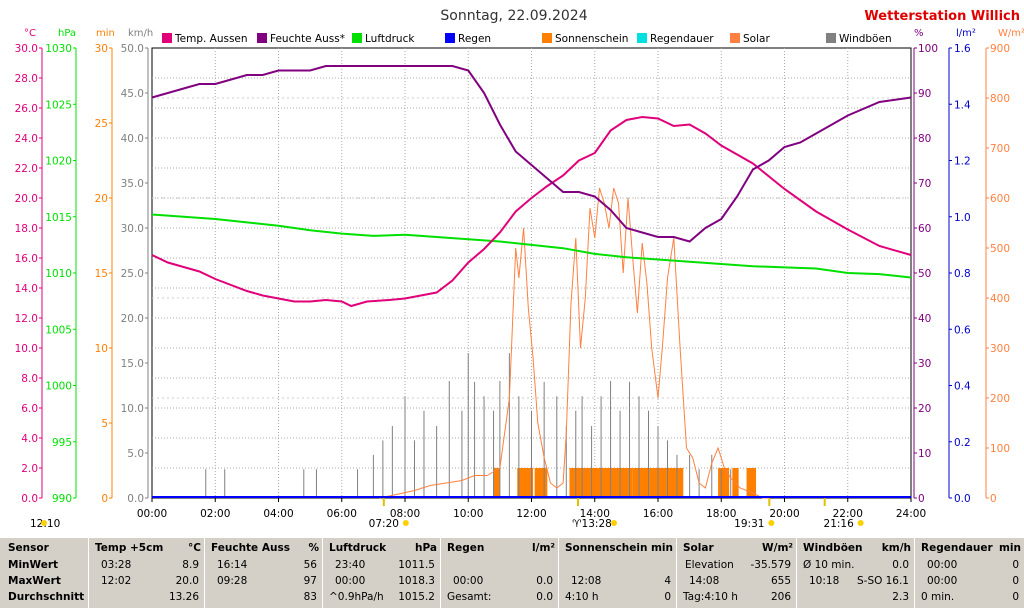 The image size is (1024, 608). I want to click on solar-tick-label-3: 300, so click(1000, 349).